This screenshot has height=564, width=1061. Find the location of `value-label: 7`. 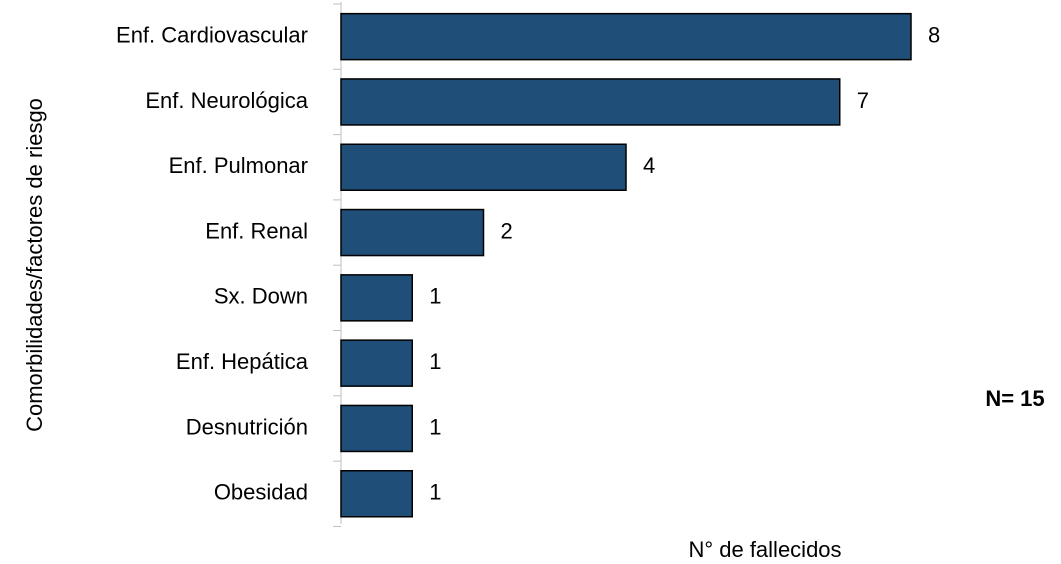

value-label: 7 is located at coordinates (863, 100).